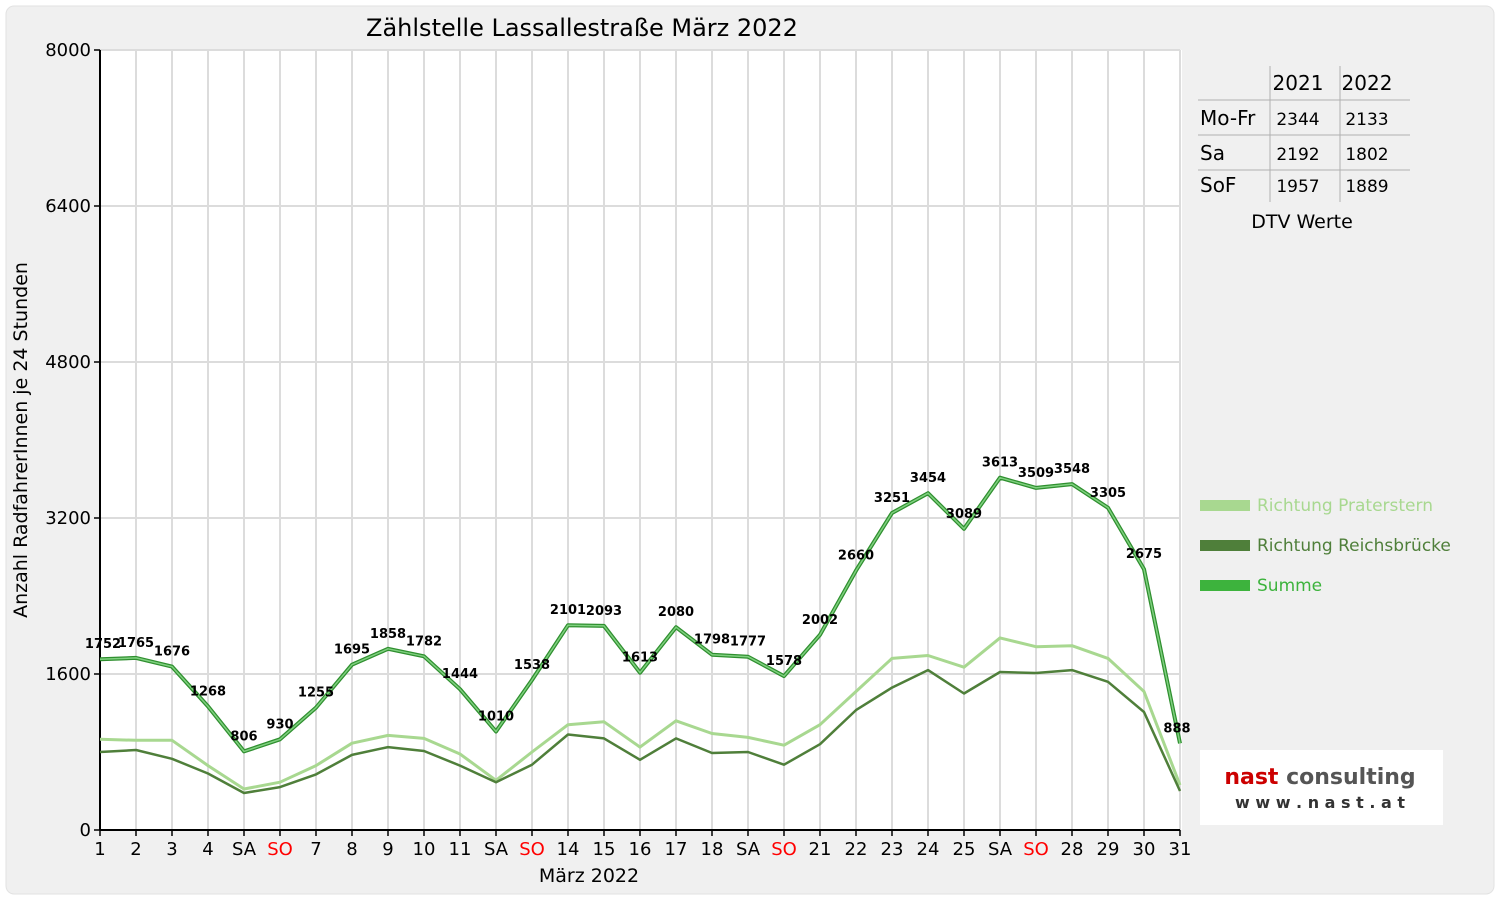 Image resolution: width=1500 pixels, height=904 pixels. What do you see at coordinates (748, 642) in the screenshot?
I see `data-label: 1777` at bounding box center [748, 642].